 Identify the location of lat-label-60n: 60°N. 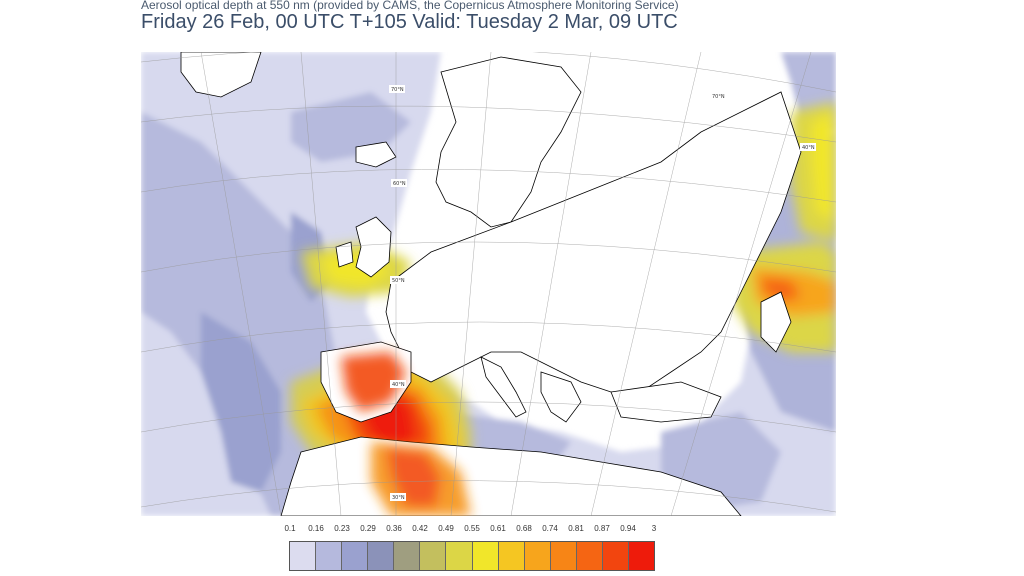
(399, 183).